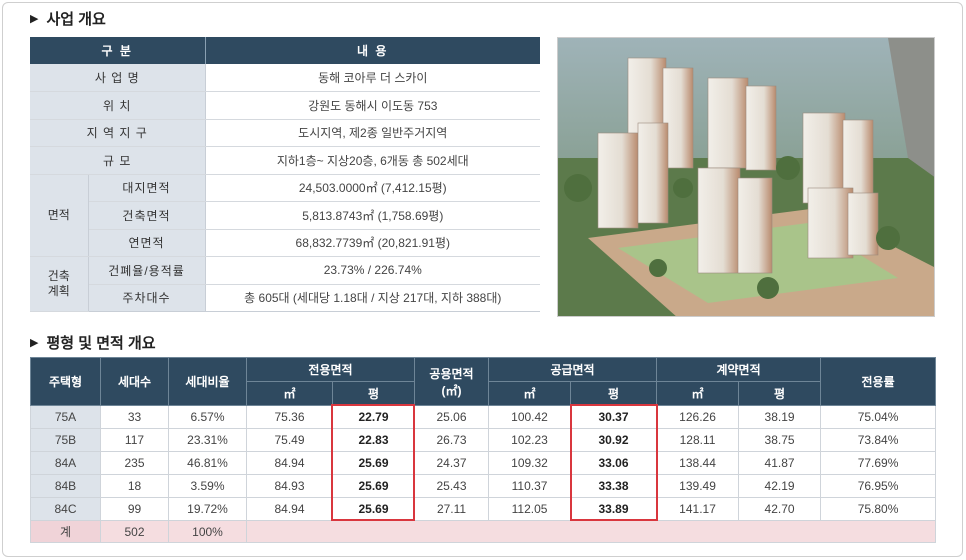  Describe the element at coordinates (65, 463) in the screenshot. I see `table-cell: 84A` at that location.